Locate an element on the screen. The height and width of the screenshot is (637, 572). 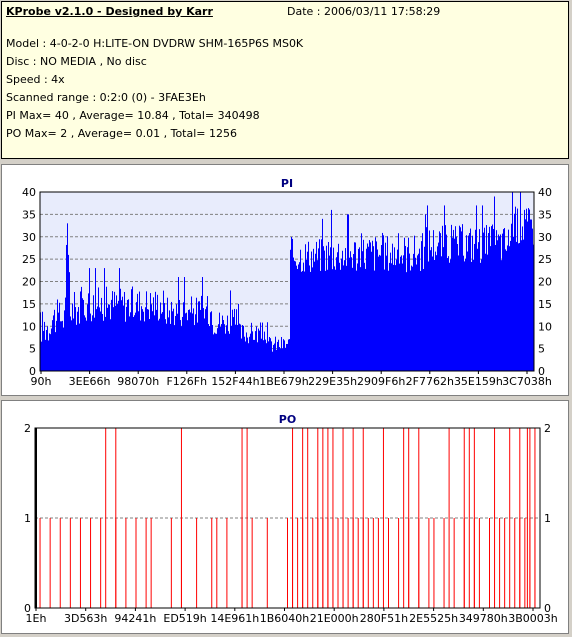
y-tick-label-right: 25 is located at coordinates (545, 259).